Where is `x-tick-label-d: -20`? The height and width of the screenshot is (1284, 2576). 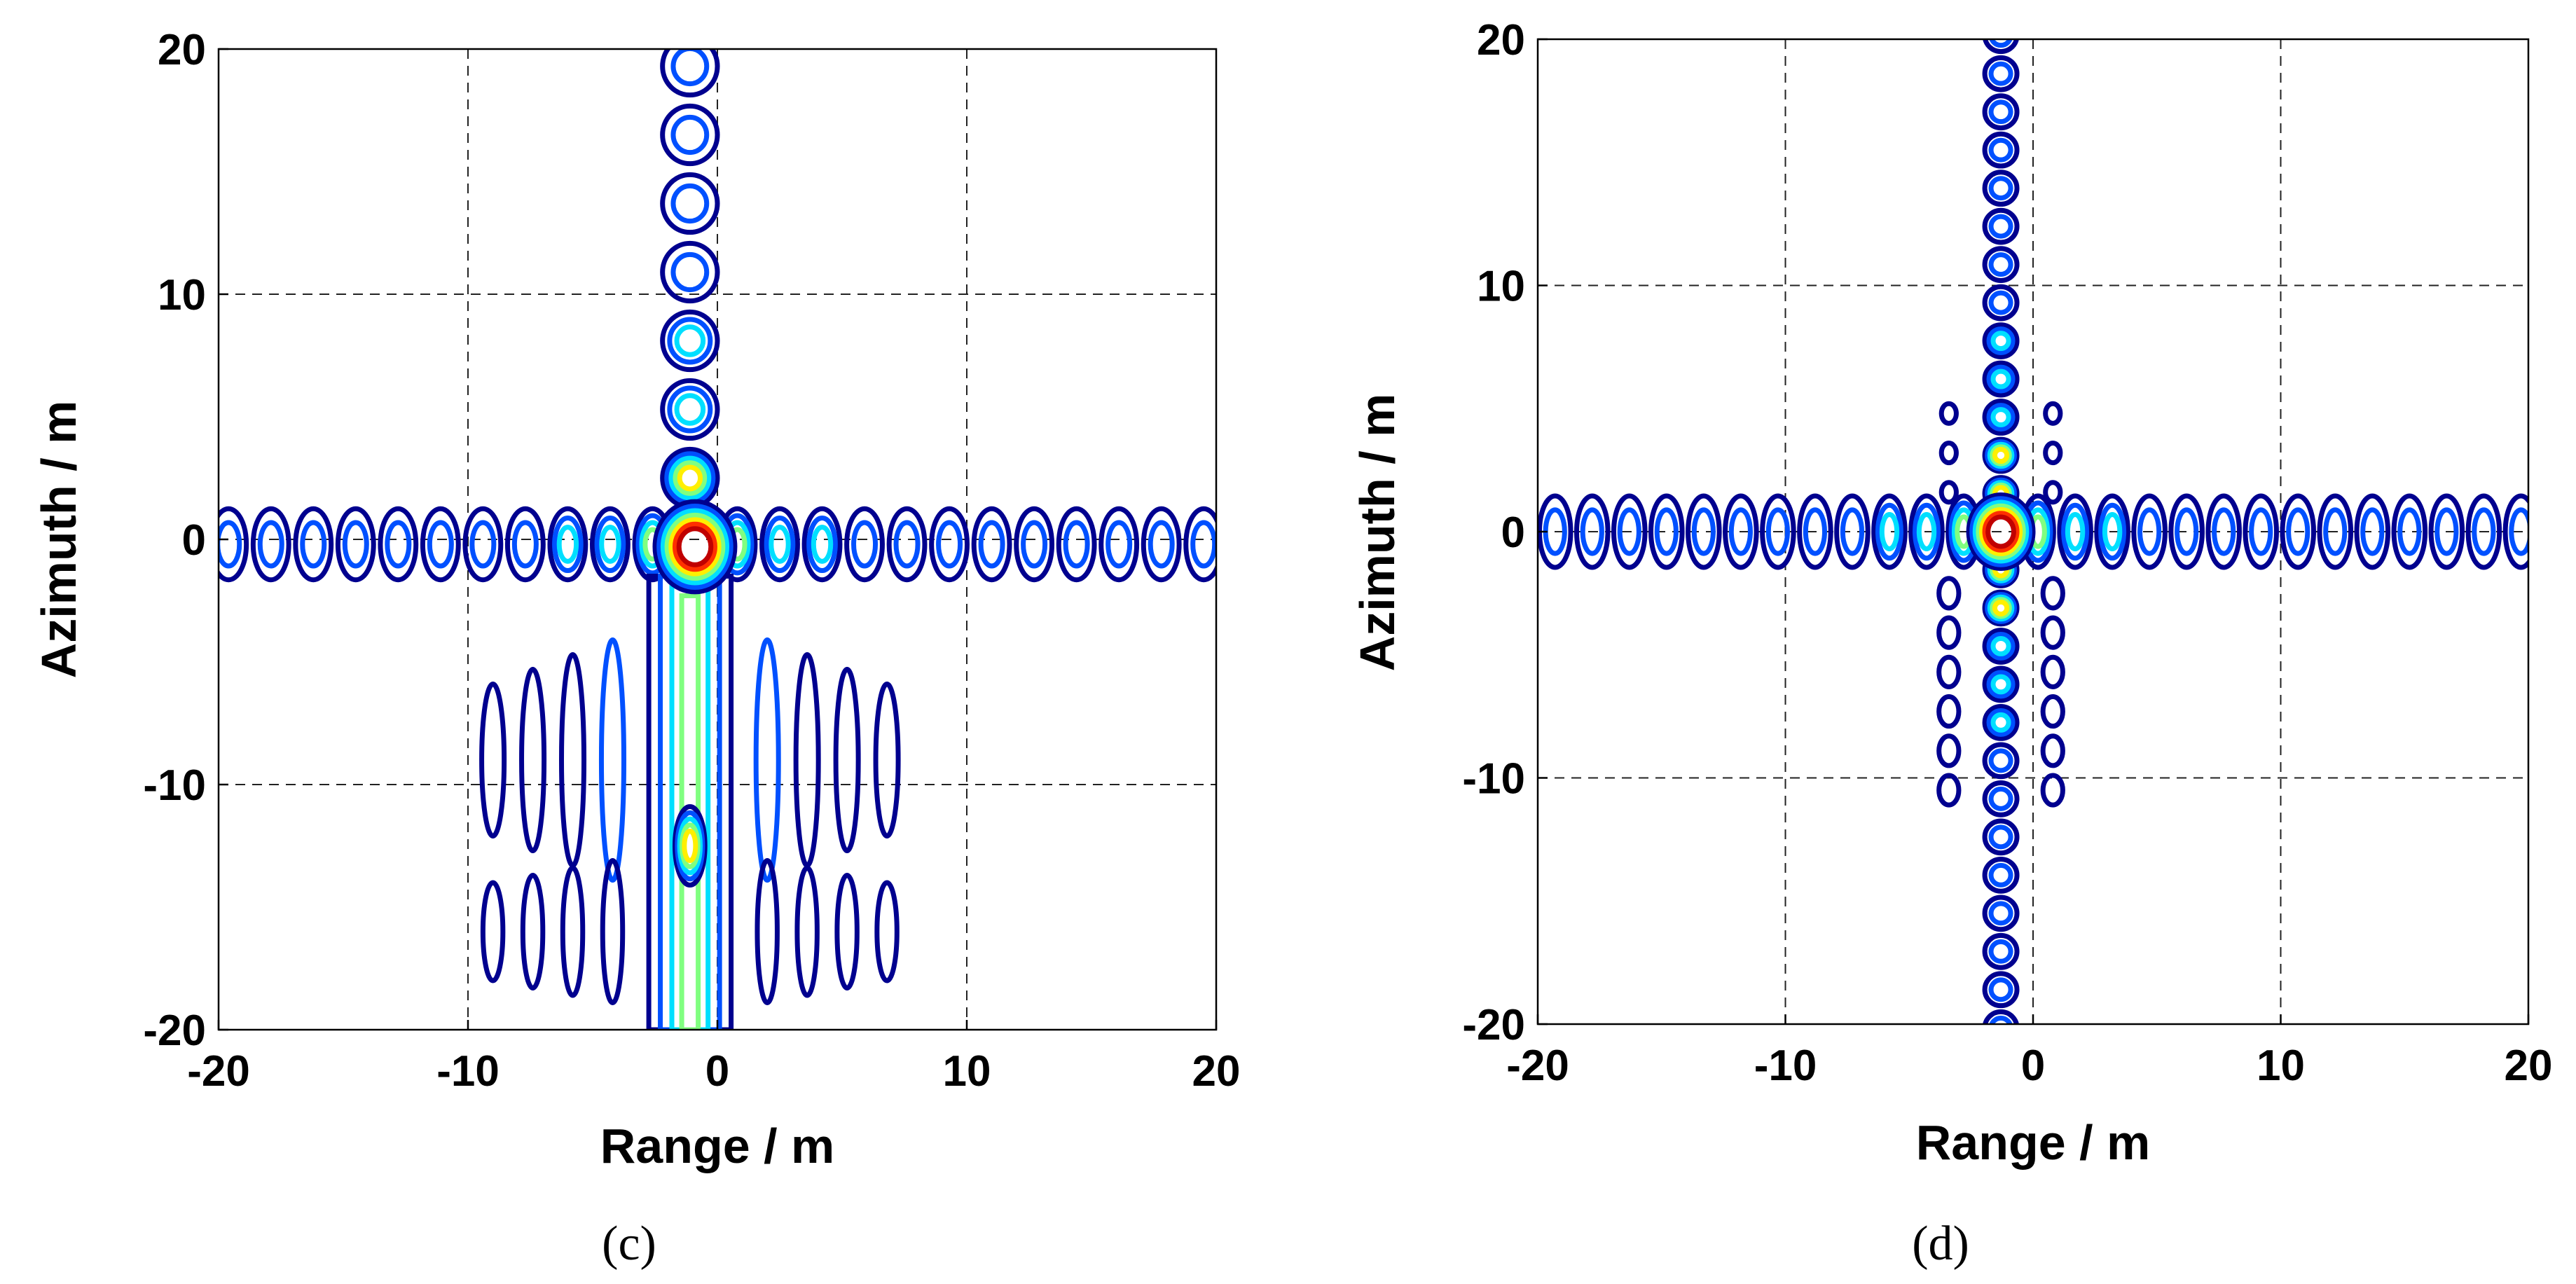
x-tick-label-d: -20 is located at coordinates (1537, 1066).